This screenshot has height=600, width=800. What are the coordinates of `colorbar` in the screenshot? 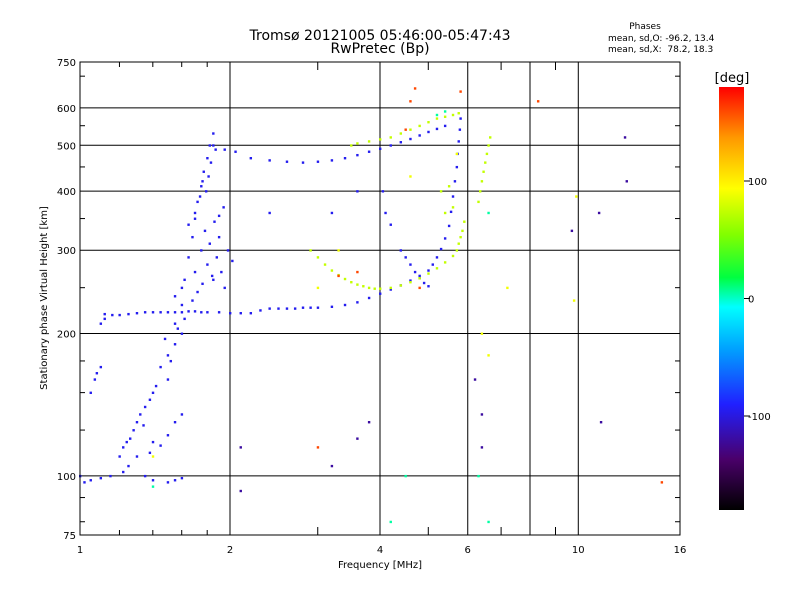 It's located at (731, 298).